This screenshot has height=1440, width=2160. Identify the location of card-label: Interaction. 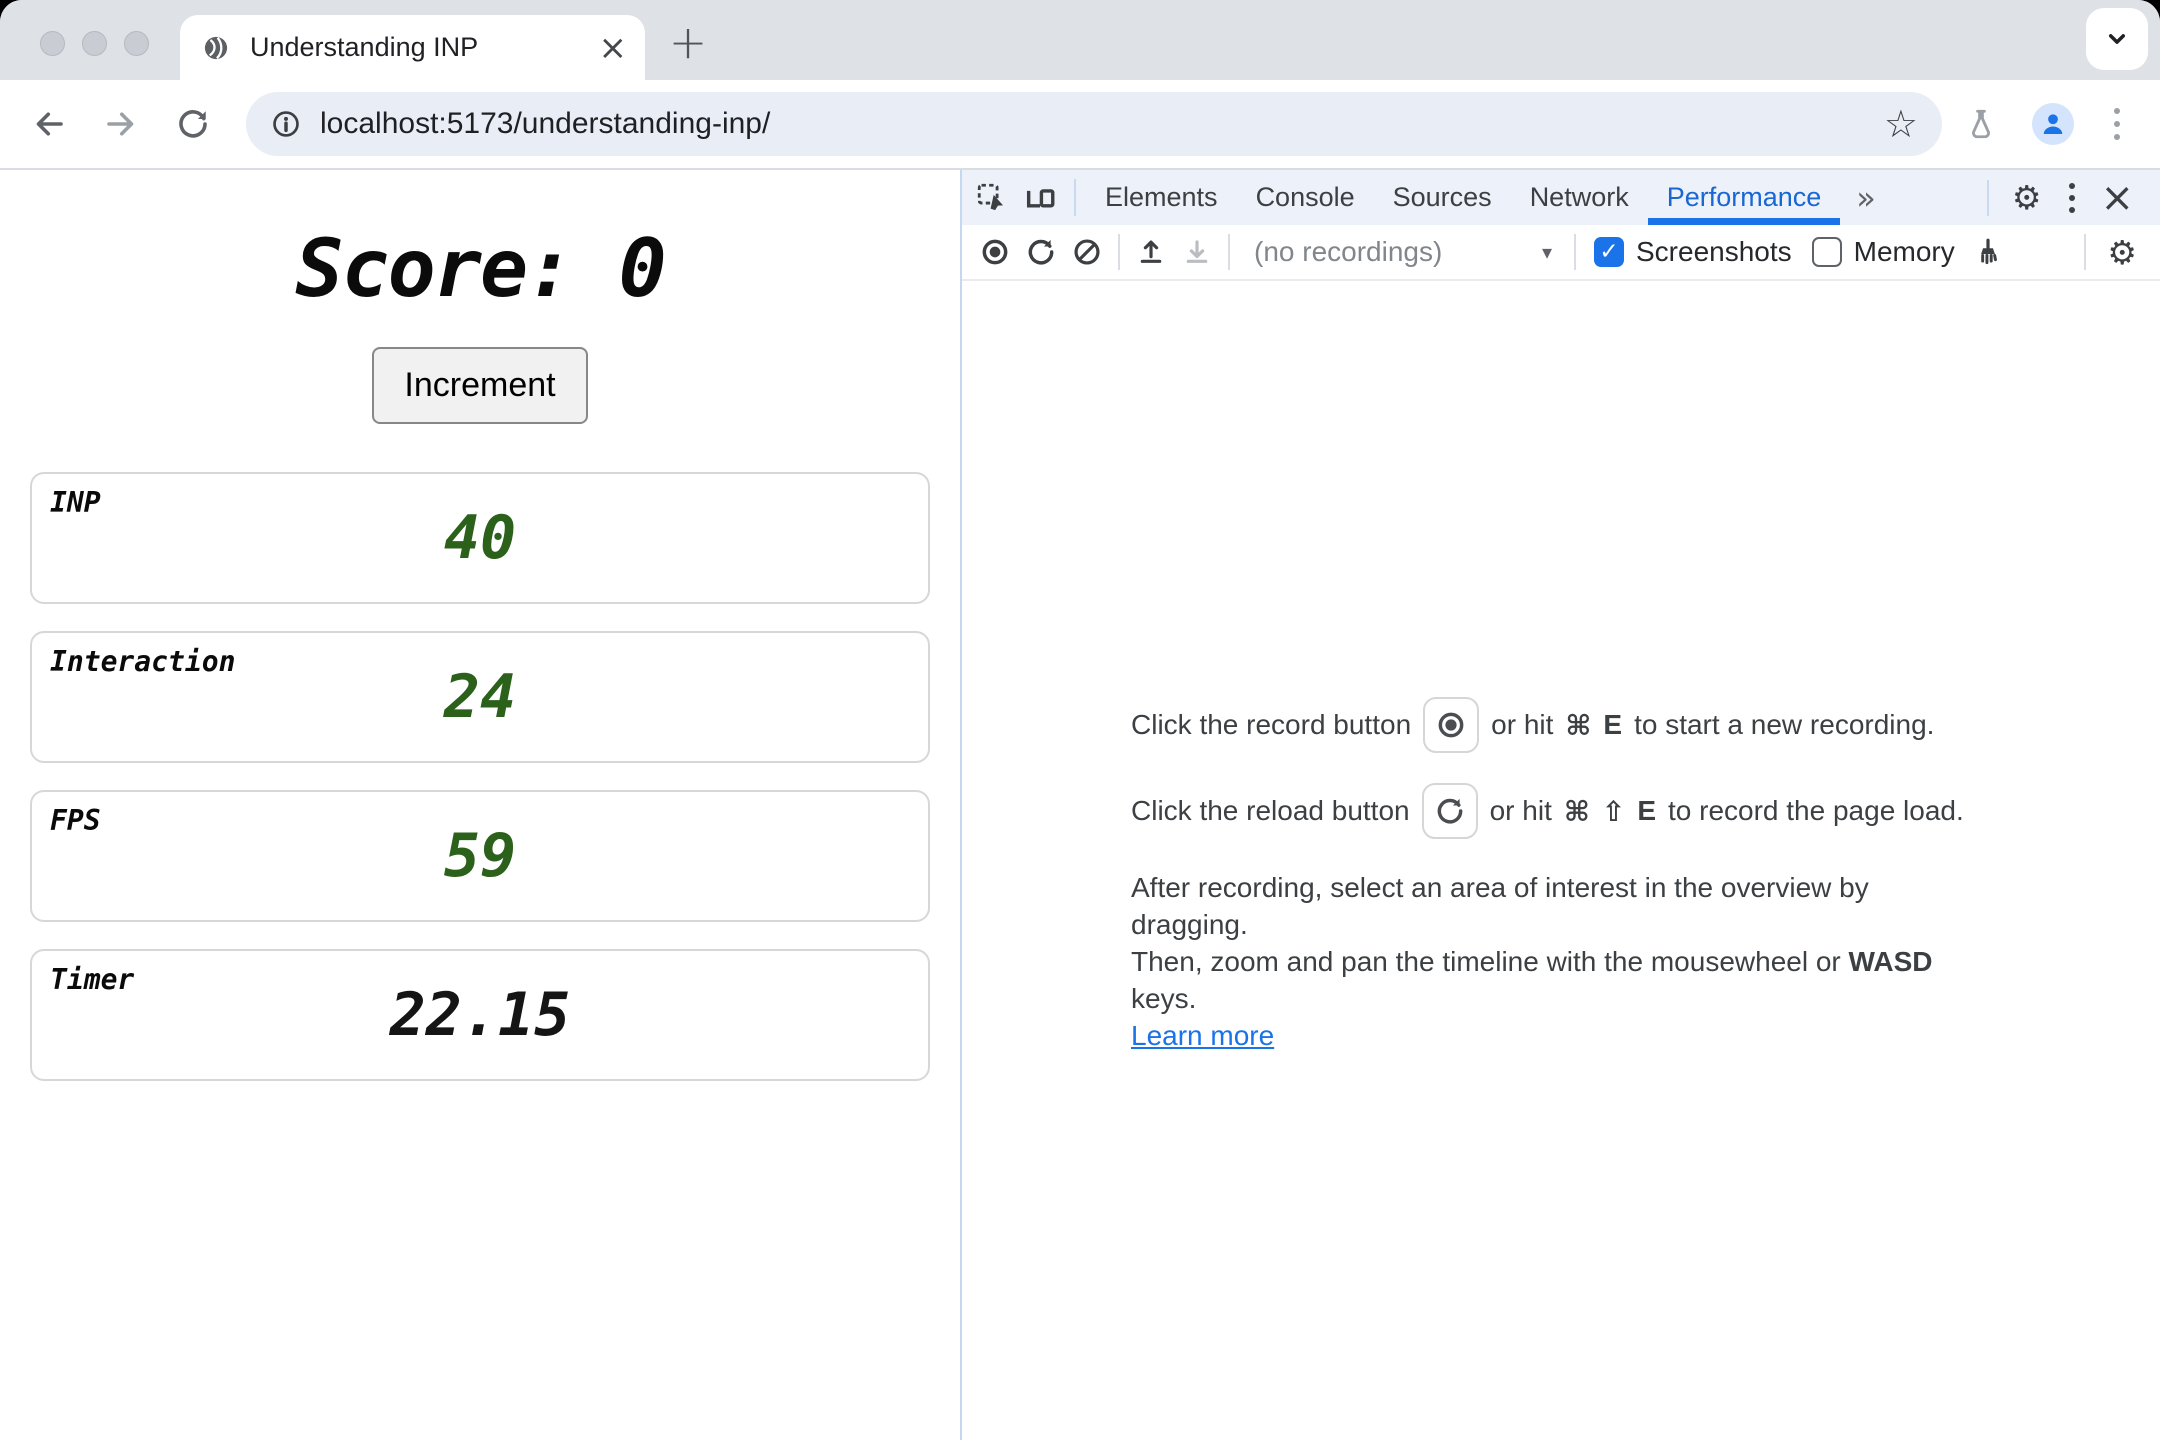
(143, 661).